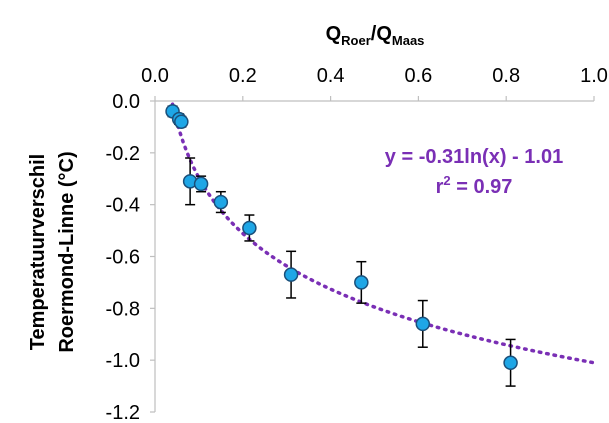  I want to click on y-tick-label: -0.6, so click(123, 258).